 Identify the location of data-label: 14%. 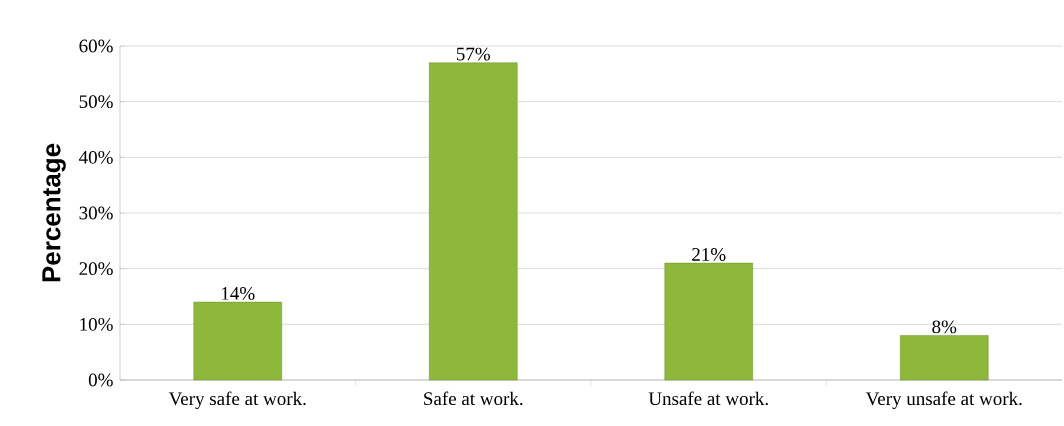
(238, 293).